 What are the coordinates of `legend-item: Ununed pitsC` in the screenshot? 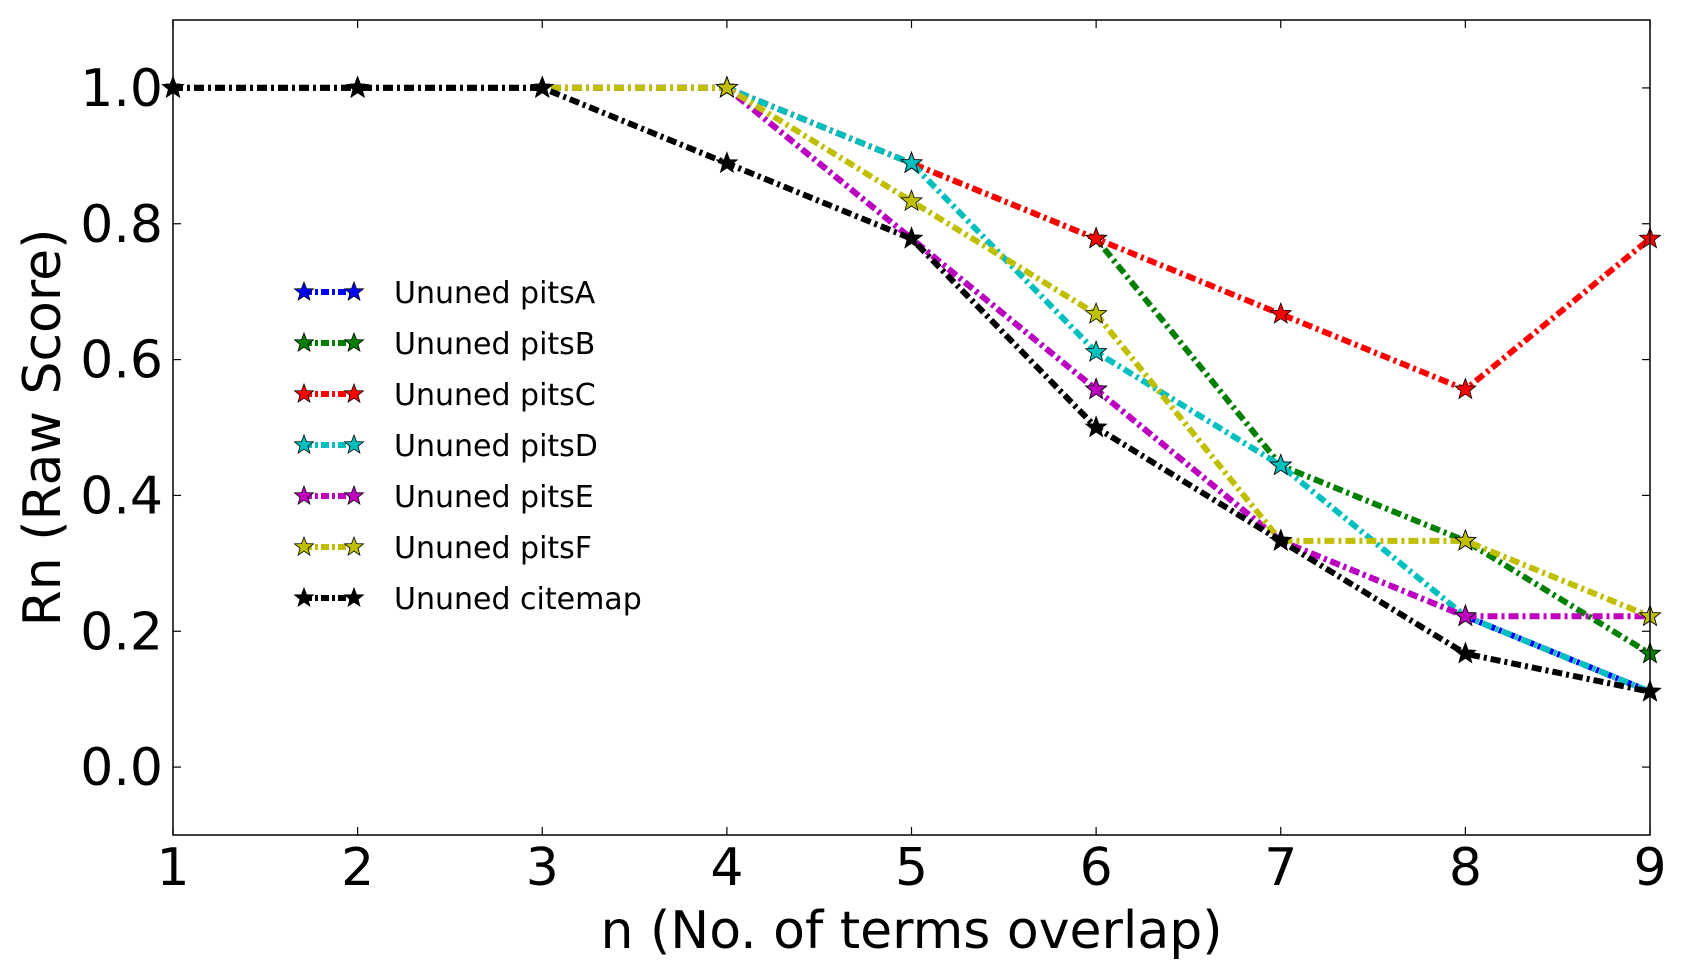 It's located at (444, 395).